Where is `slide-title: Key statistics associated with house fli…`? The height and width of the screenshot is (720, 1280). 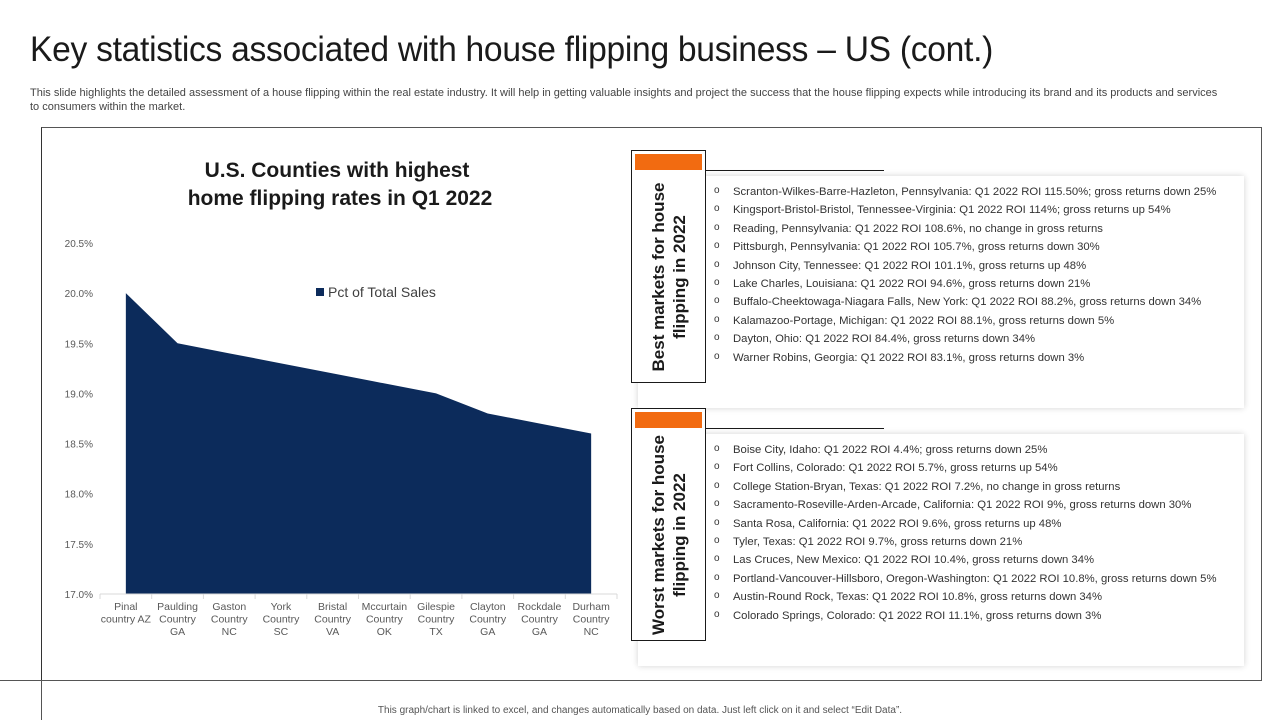 slide-title: Key statistics associated with house fli… is located at coordinates (512, 49).